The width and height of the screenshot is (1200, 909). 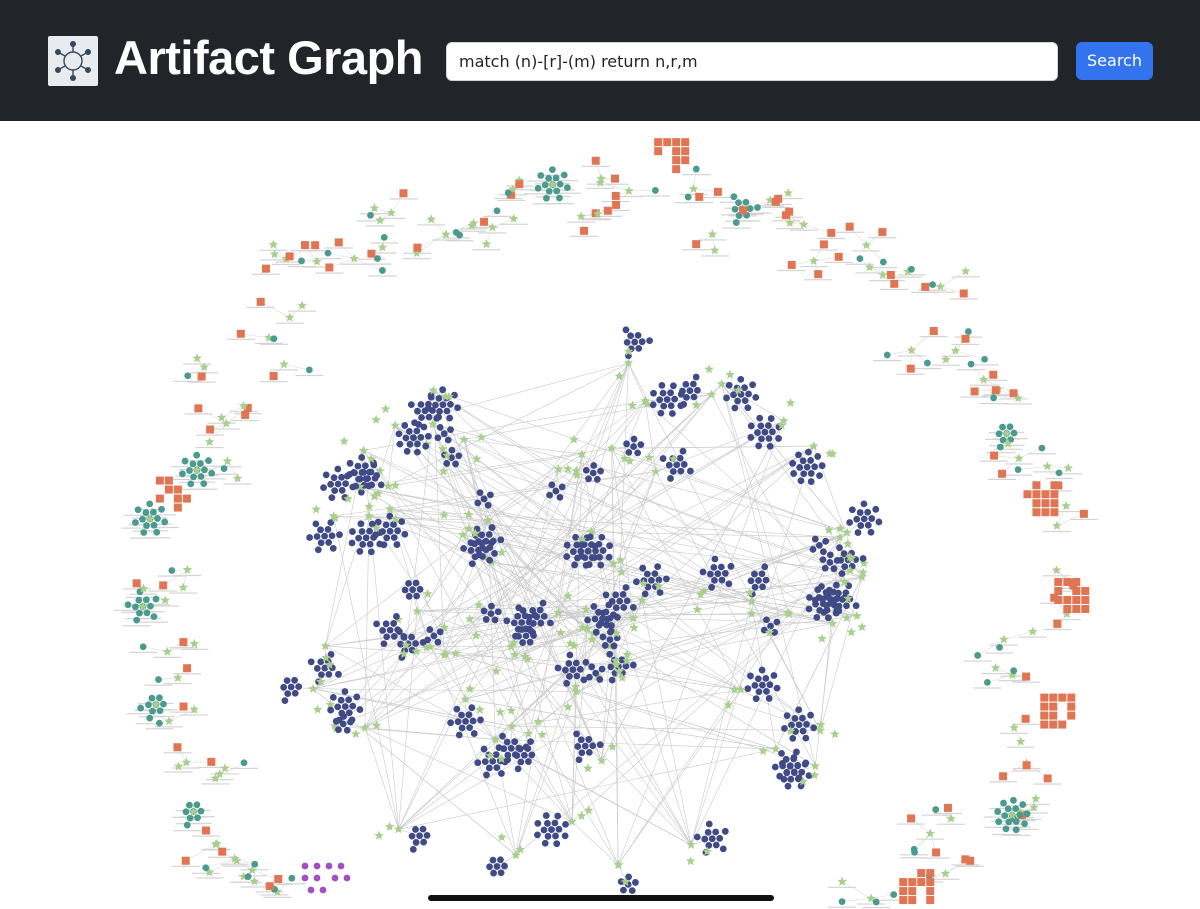 I want to click on search-button: Search, so click(x=1114, y=61).